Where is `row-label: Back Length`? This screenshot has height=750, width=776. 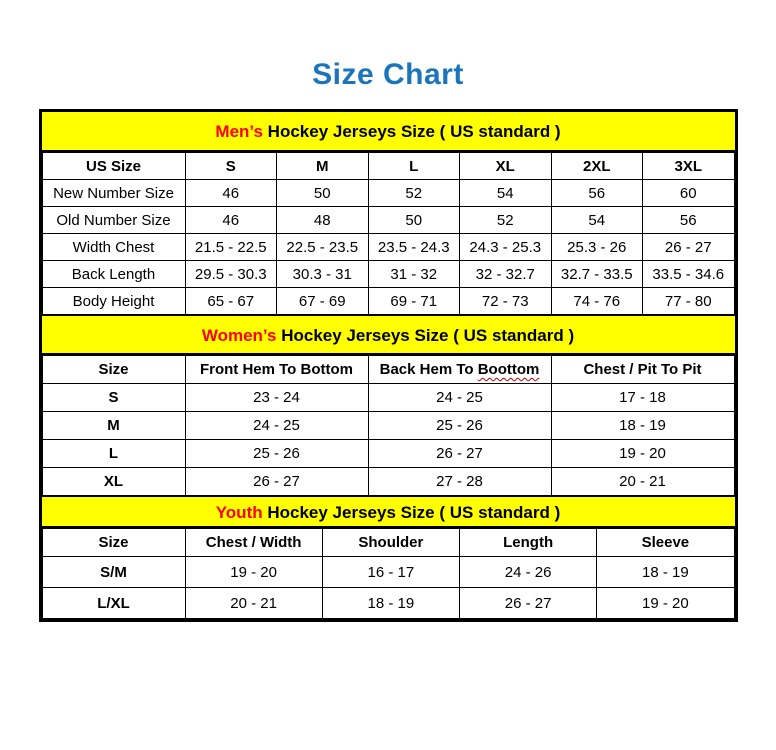
row-label: Back Length is located at coordinates (113, 274).